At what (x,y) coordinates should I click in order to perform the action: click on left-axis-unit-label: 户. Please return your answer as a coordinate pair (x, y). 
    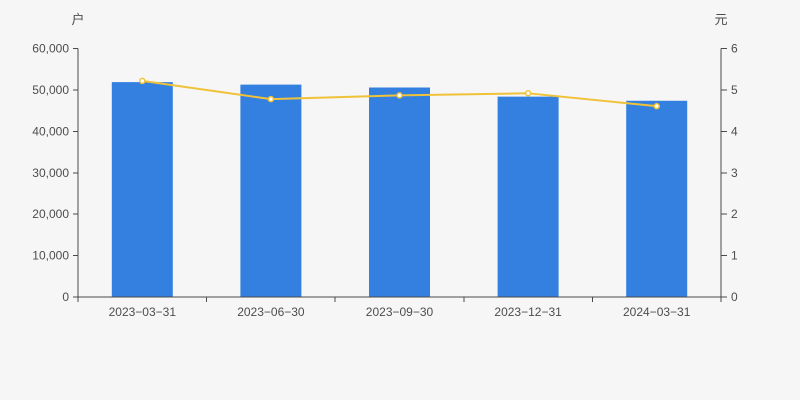
    Looking at the image, I should click on (78, 19).